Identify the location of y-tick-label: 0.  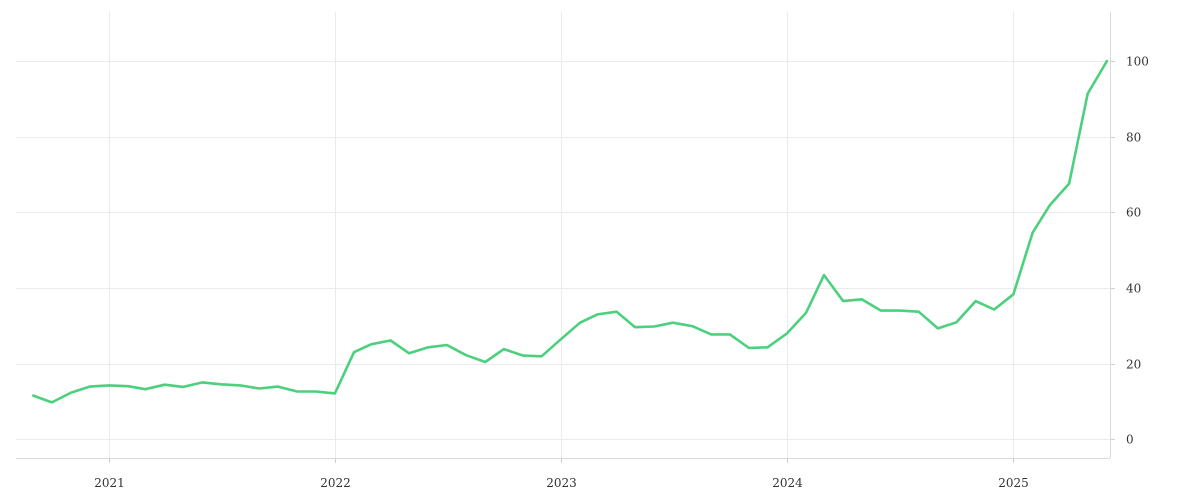
(1130, 440).